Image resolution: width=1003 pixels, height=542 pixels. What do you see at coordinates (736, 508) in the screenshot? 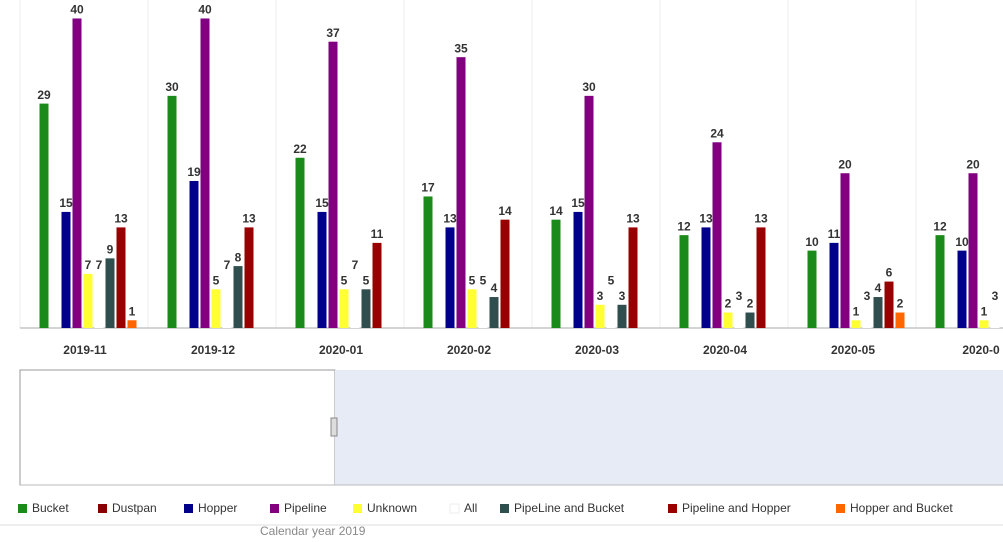
I see `legend-label: Pipeline and Hopper` at bounding box center [736, 508].